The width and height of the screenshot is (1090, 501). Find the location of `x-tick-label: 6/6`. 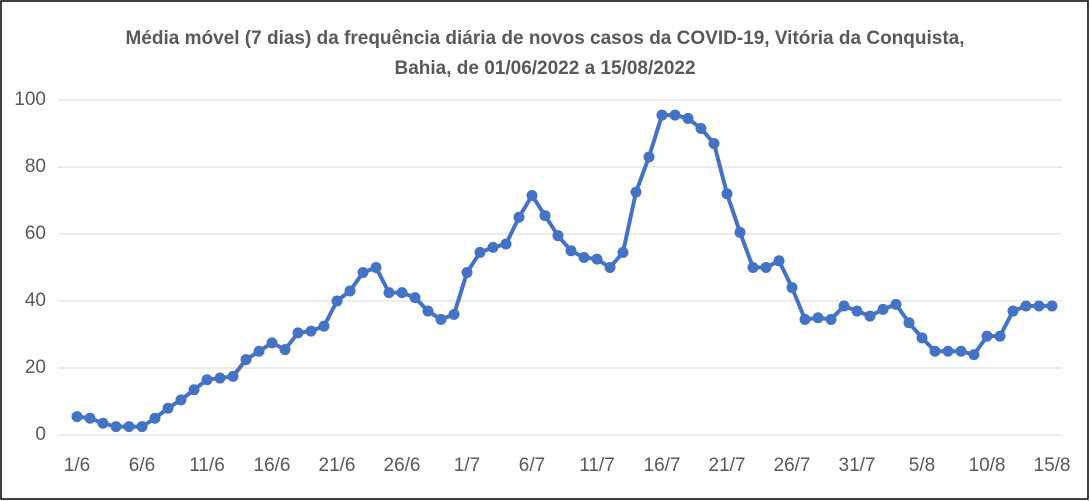

x-tick-label: 6/6 is located at coordinates (142, 465).